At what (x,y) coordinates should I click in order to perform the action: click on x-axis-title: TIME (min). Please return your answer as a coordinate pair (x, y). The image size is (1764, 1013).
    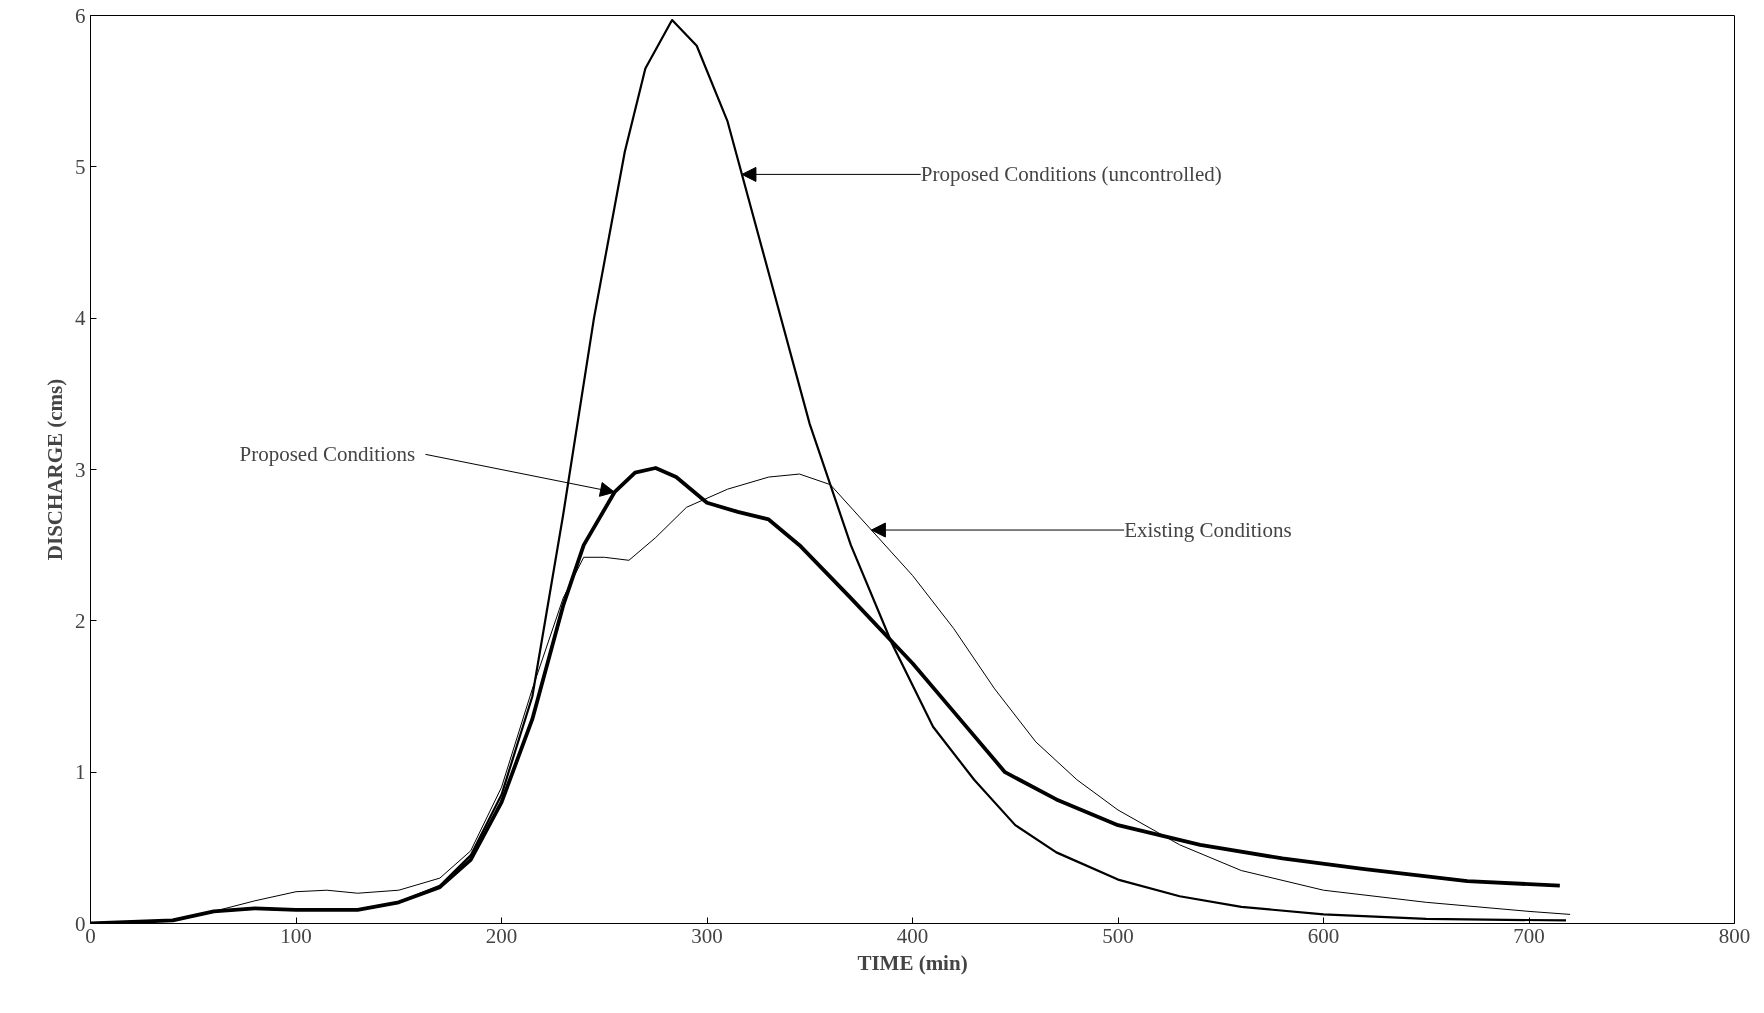
    Looking at the image, I should click on (912, 962).